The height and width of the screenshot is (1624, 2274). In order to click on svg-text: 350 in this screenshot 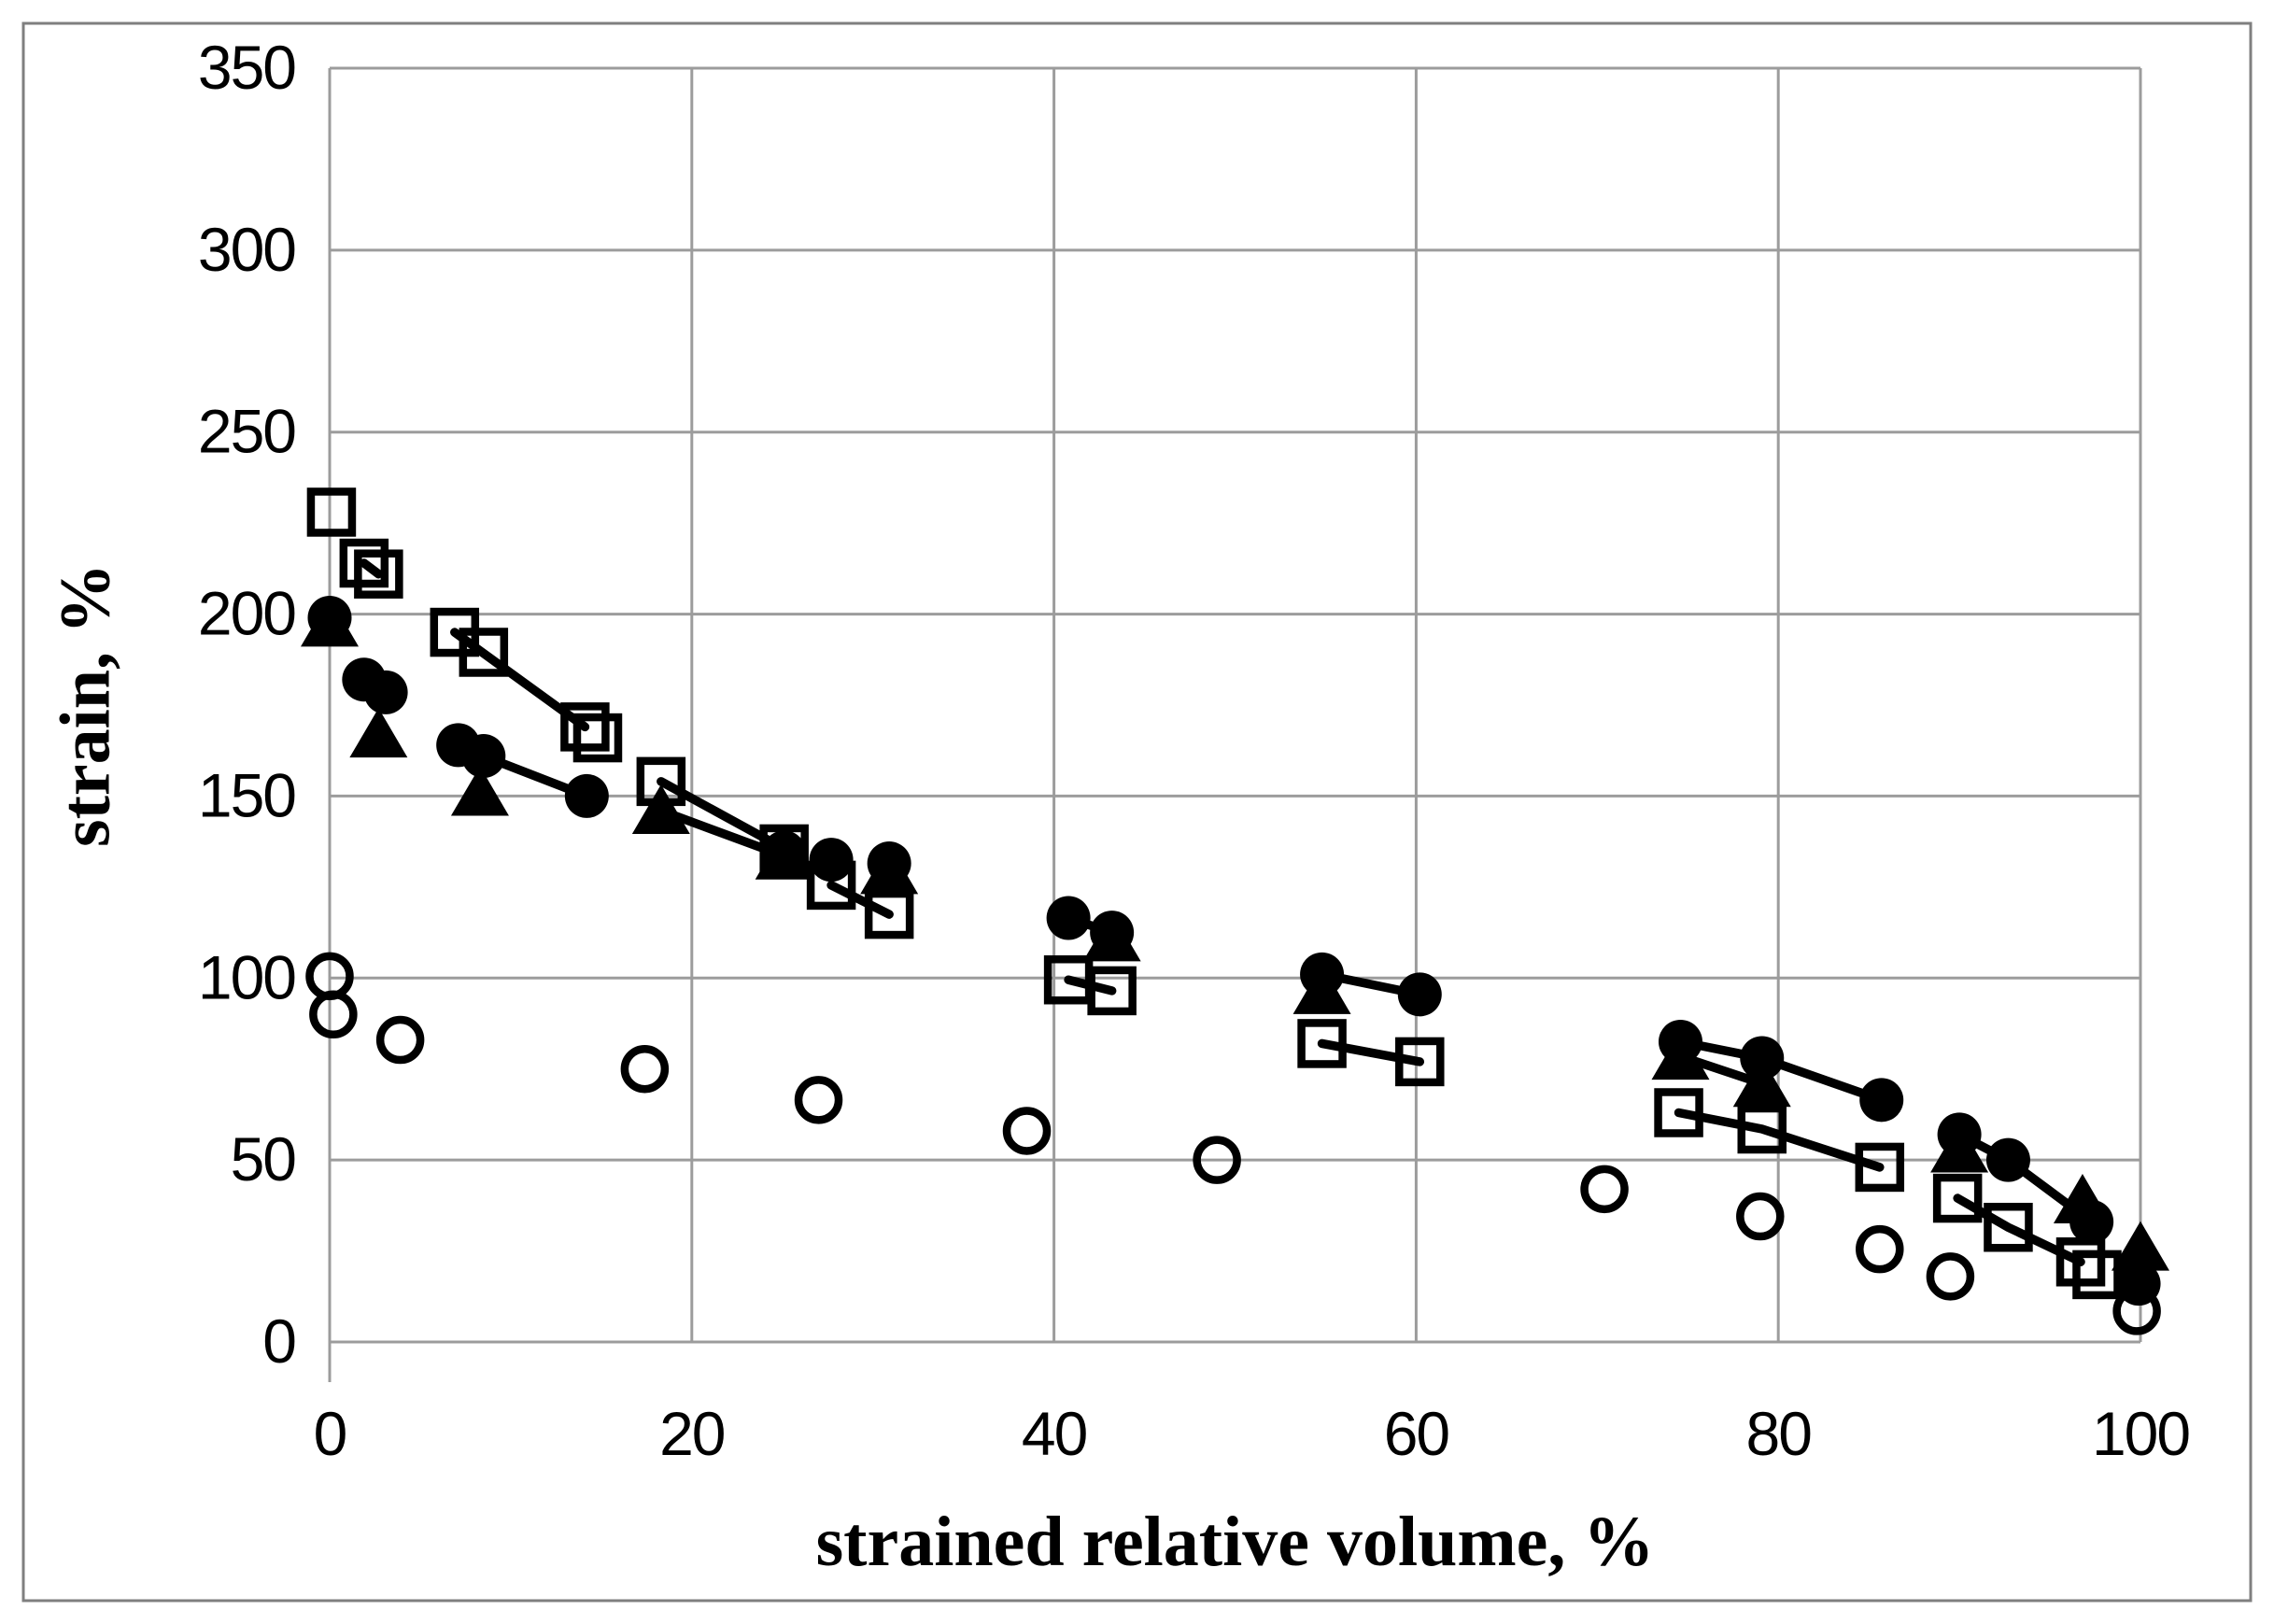, I will do `click(246, 67)`.